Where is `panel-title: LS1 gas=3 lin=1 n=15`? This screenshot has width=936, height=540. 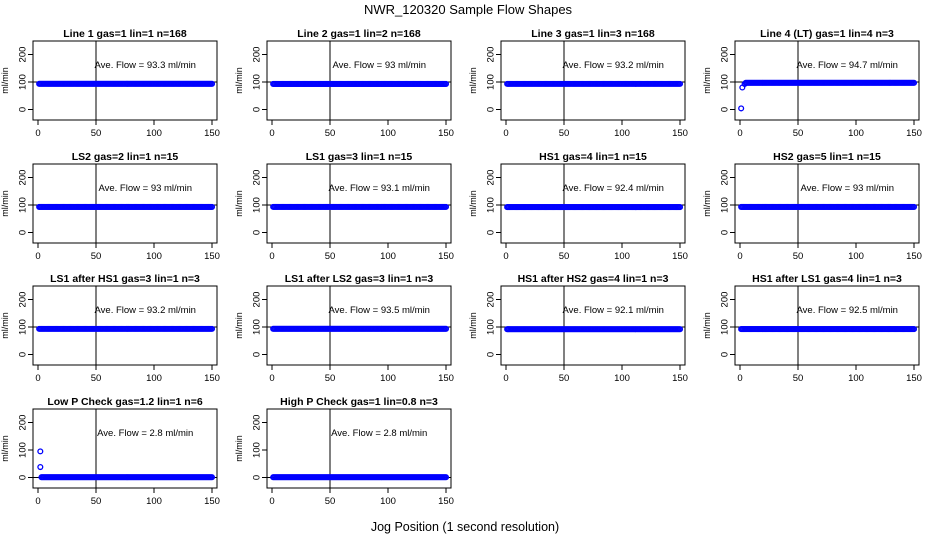
panel-title: LS1 gas=3 lin=1 n=15 is located at coordinates (359, 157).